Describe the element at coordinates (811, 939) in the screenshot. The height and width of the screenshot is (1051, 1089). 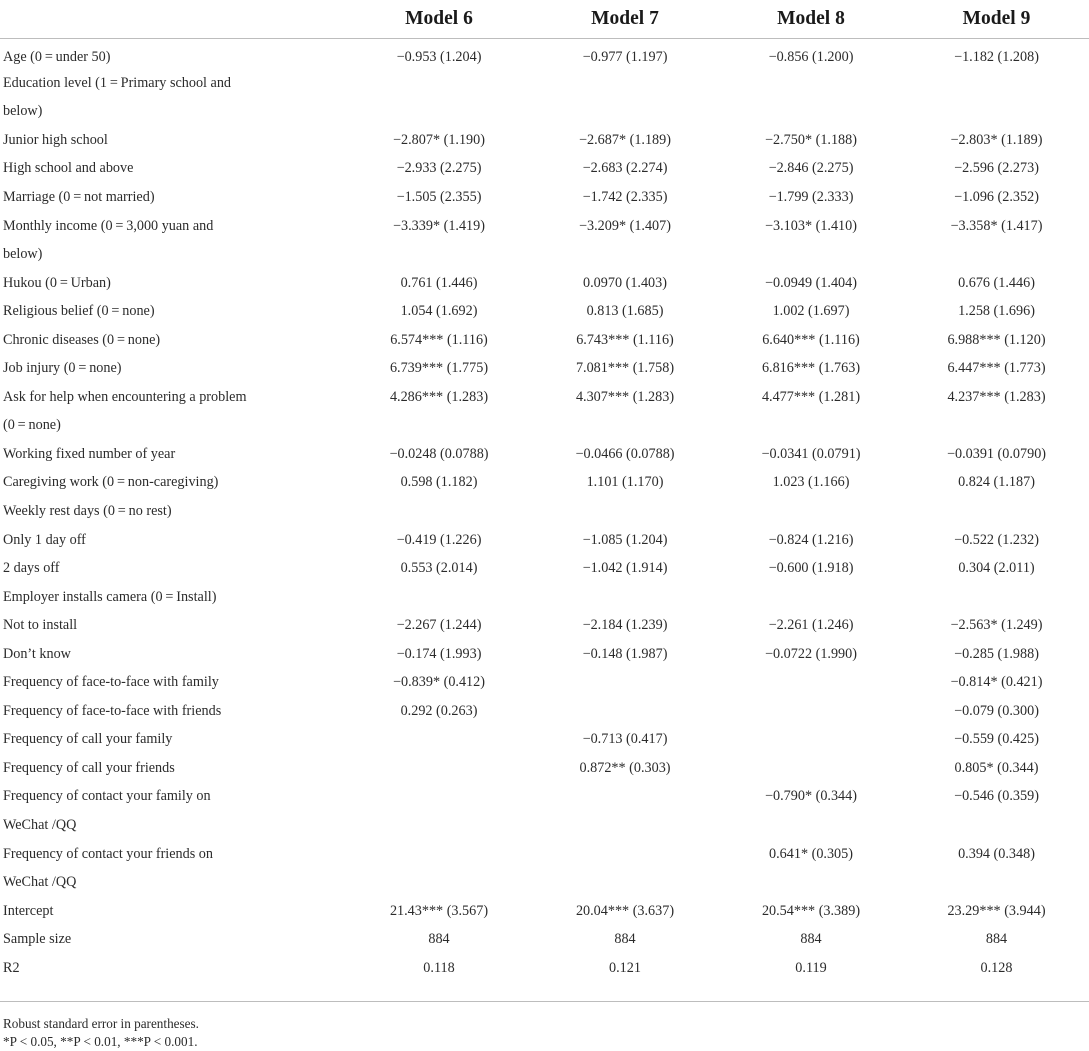
I see `cell-model-8: 884` at that location.